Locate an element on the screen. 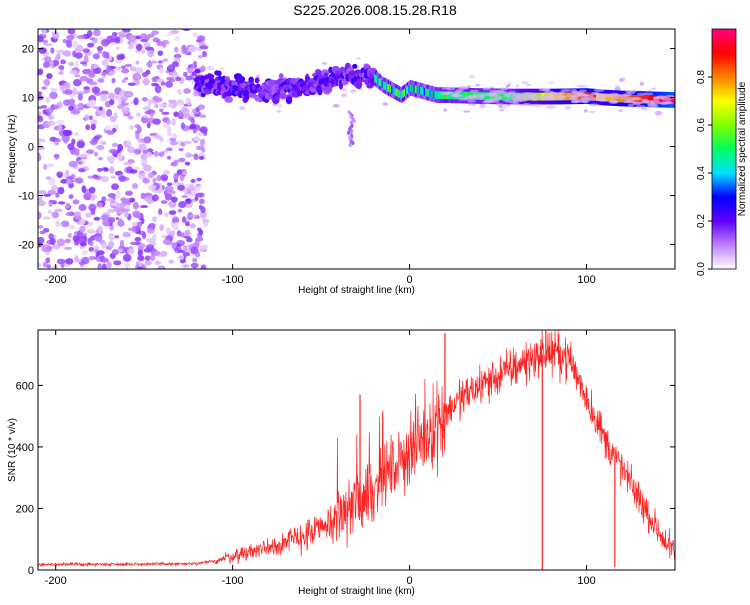  y-tick-label: -10 is located at coordinates (26, 197).